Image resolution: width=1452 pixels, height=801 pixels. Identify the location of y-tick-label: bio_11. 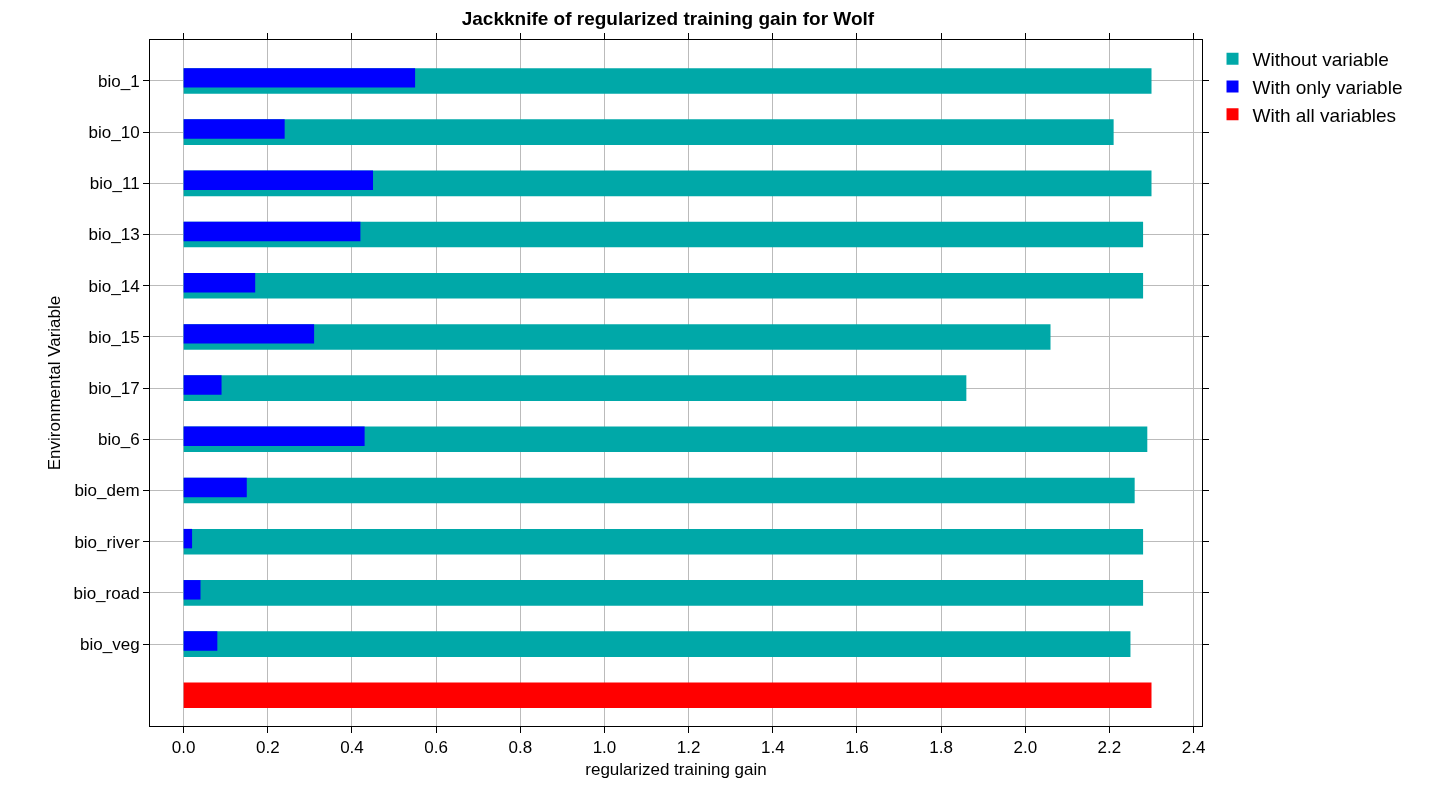
(114, 184).